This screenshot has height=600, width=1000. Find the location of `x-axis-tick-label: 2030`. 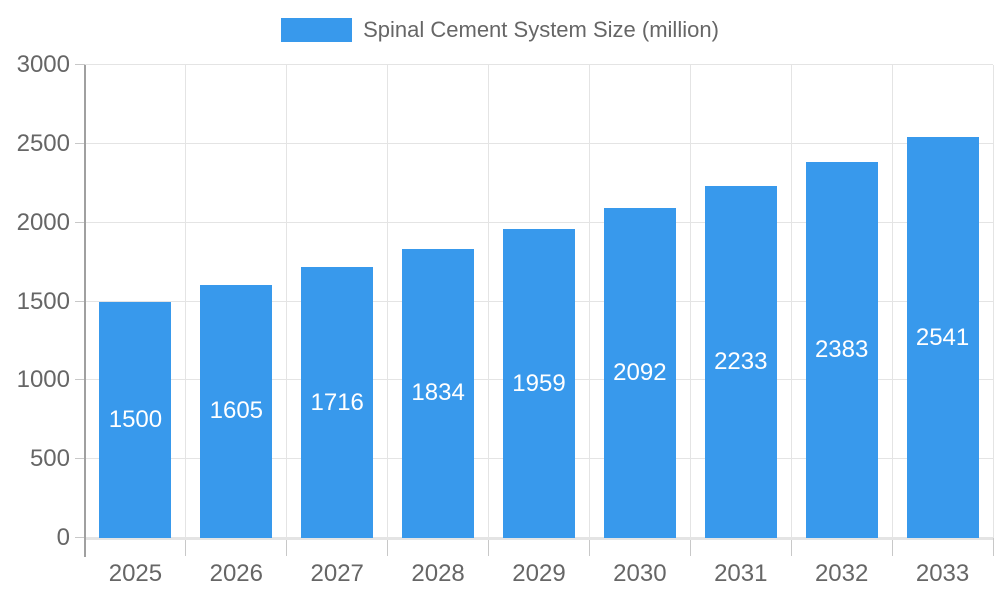

x-axis-tick-label: 2030 is located at coordinates (640, 573).